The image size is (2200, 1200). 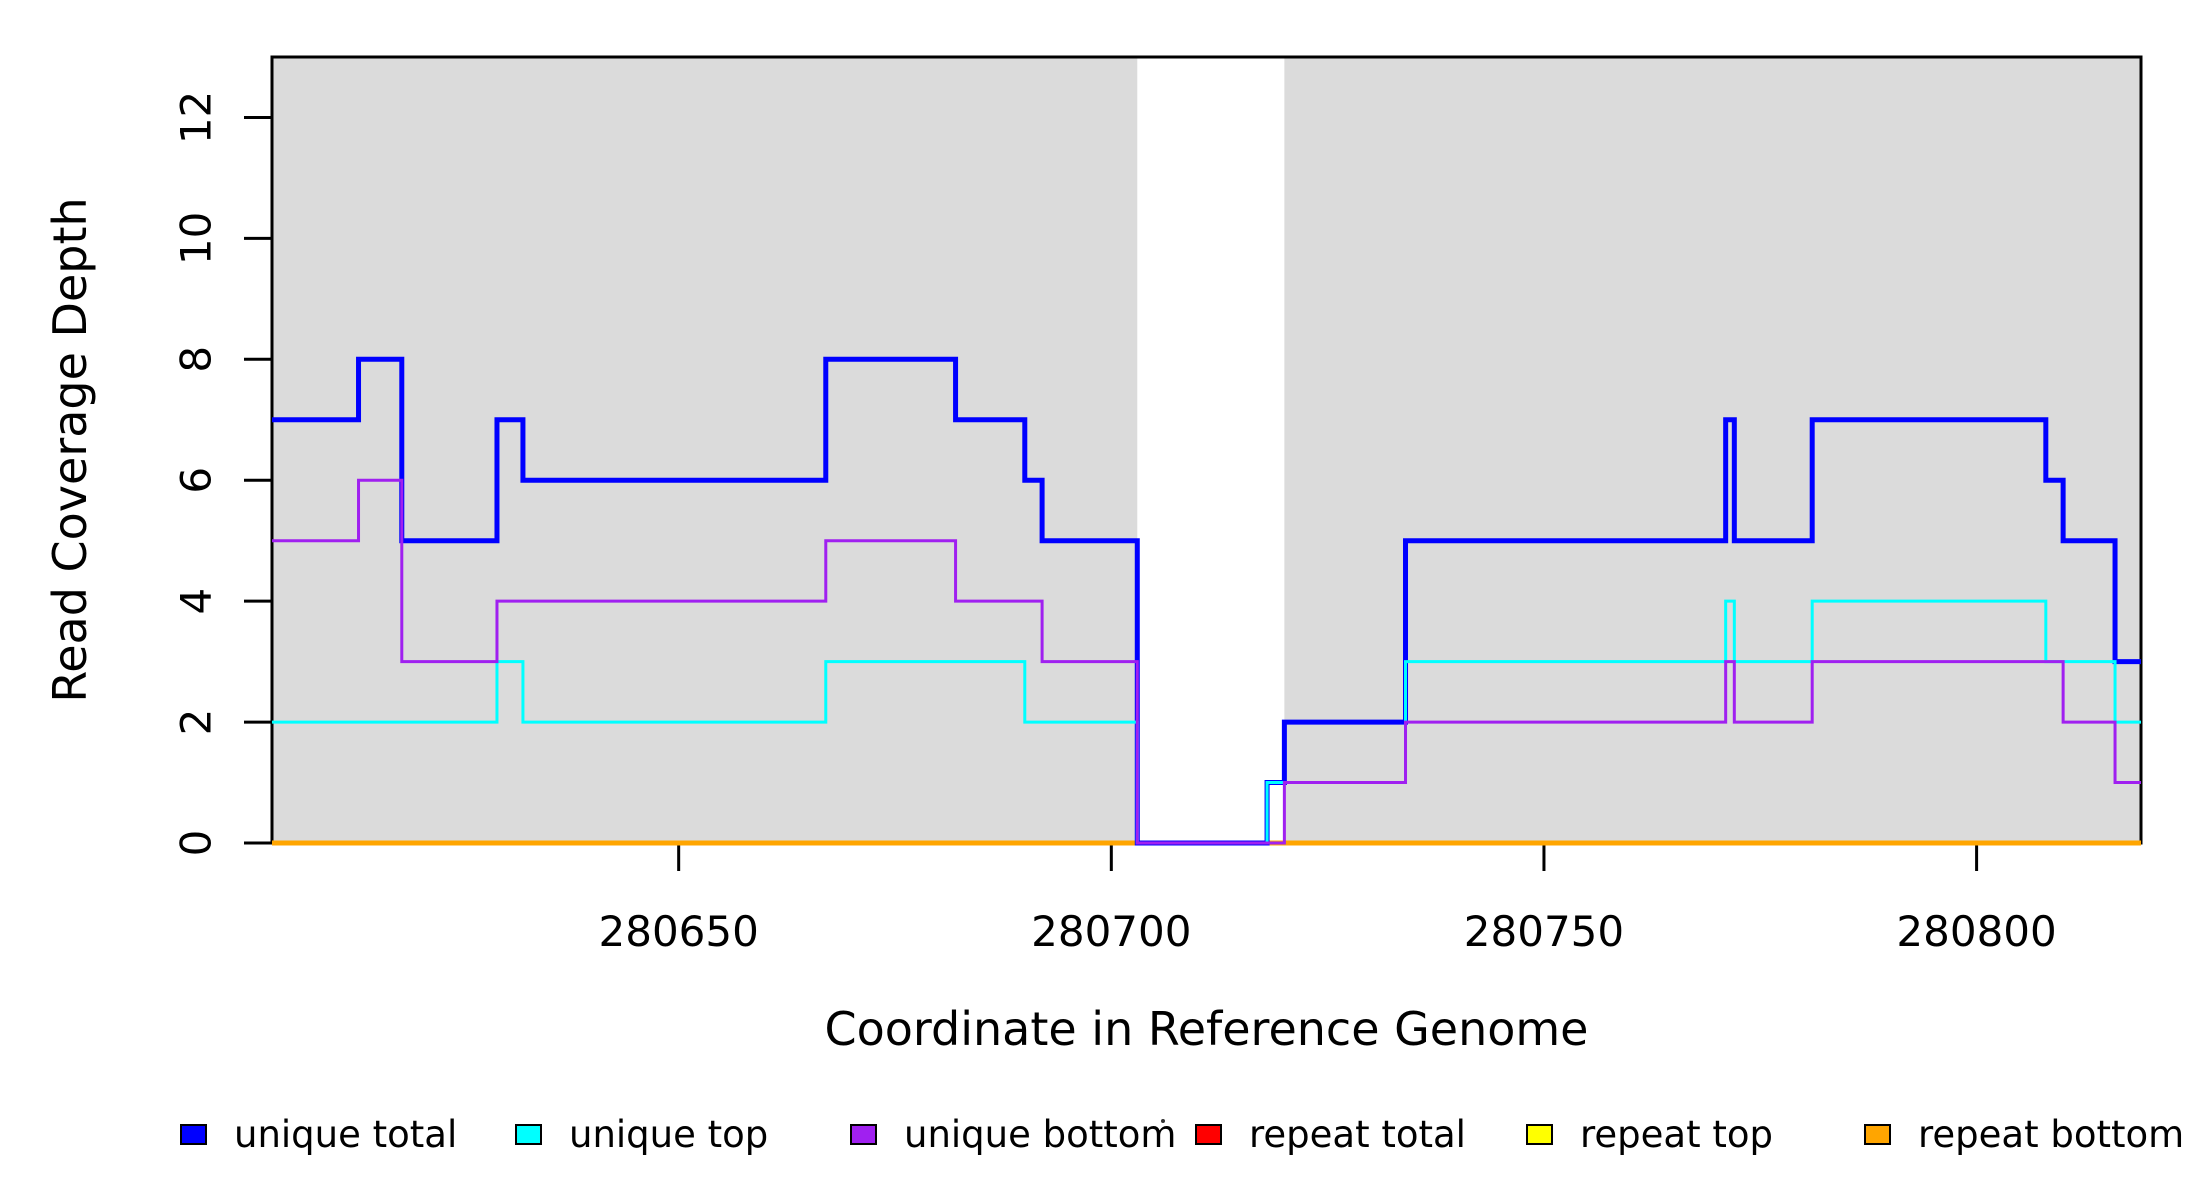 What do you see at coordinates (196, 117) in the screenshot?
I see `y-tick-label: 12` at bounding box center [196, 117].